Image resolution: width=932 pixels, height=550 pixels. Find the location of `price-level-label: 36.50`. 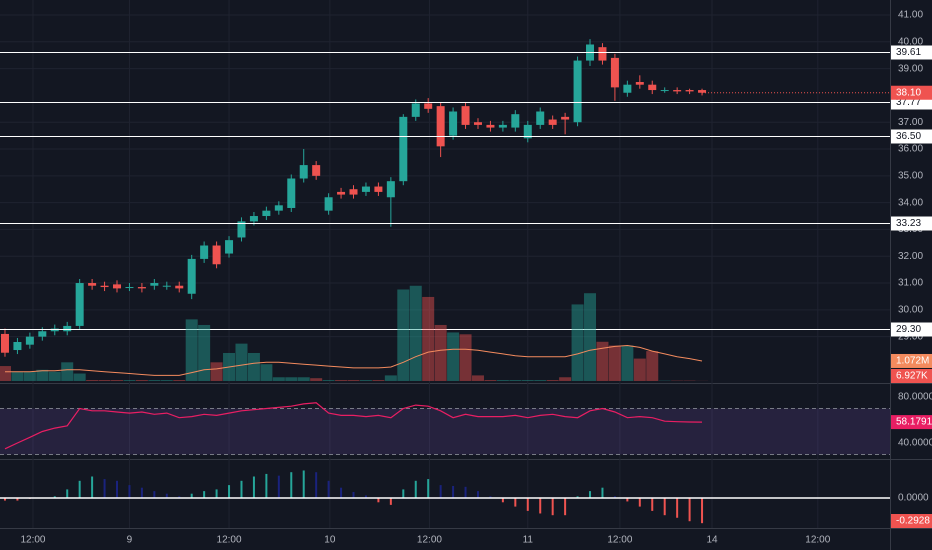

price-level-label: 36.50 is located at coordinates (908, 136).